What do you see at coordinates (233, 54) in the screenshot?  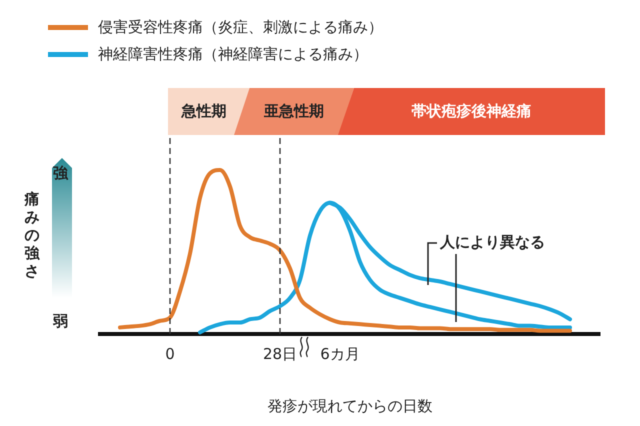 I see `legend-label: 神経障害性疼痛（神経障害による痛み）` at bounding box center [233, 54].